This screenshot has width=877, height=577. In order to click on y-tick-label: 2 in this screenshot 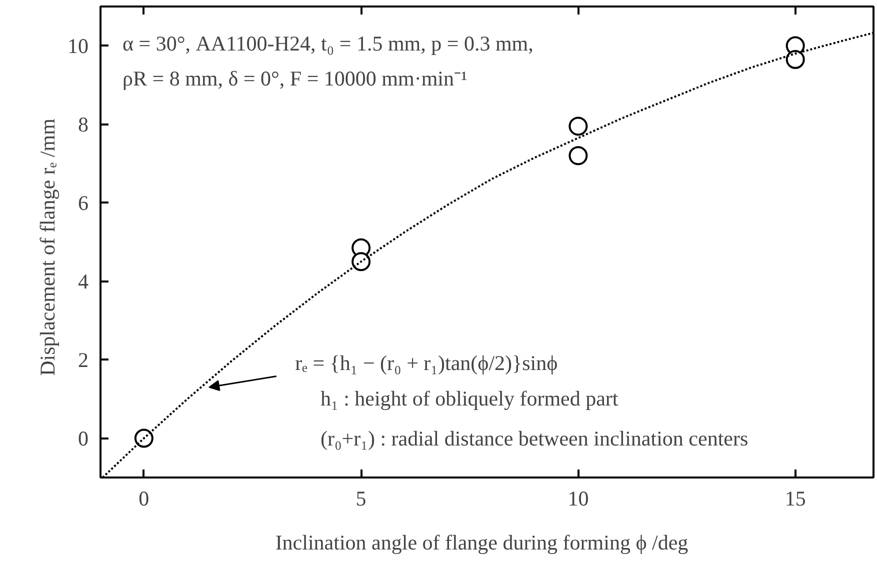, I will do `click(83, 360)`.